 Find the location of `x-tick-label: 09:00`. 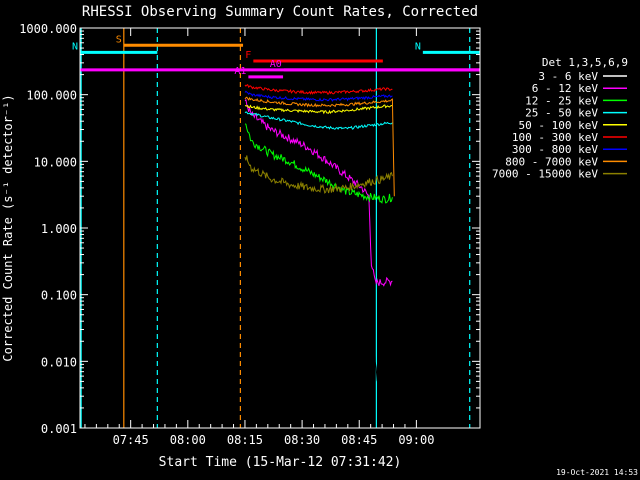

x-tick-label: 09:00 is located at coordinates (416, 440).